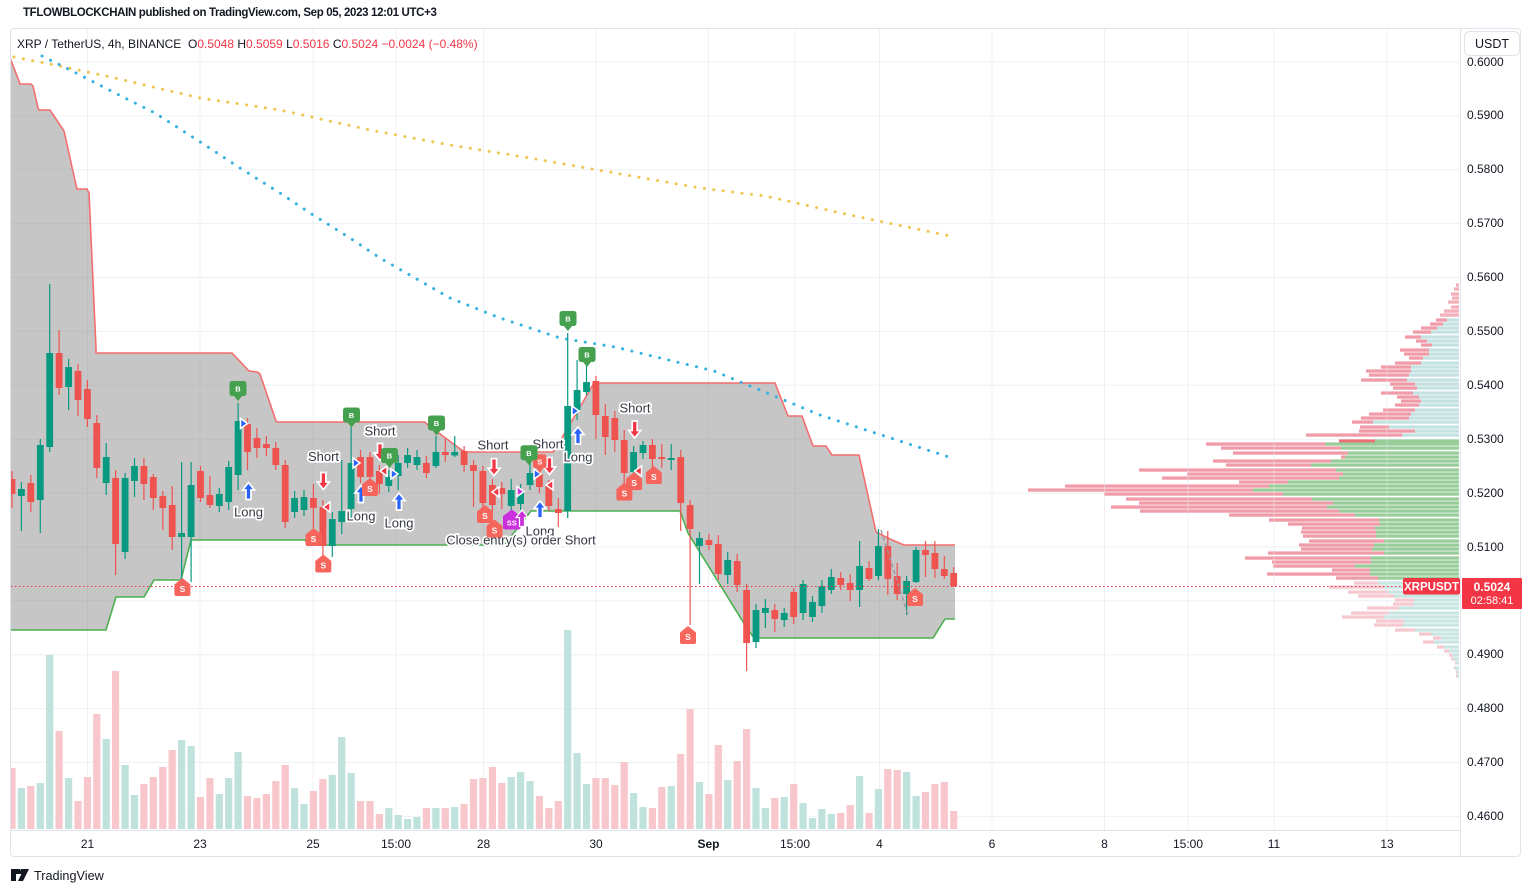 The image size is (1536, 893). I want to click on svg-text: XRPUSDT, so click(1431, 588).